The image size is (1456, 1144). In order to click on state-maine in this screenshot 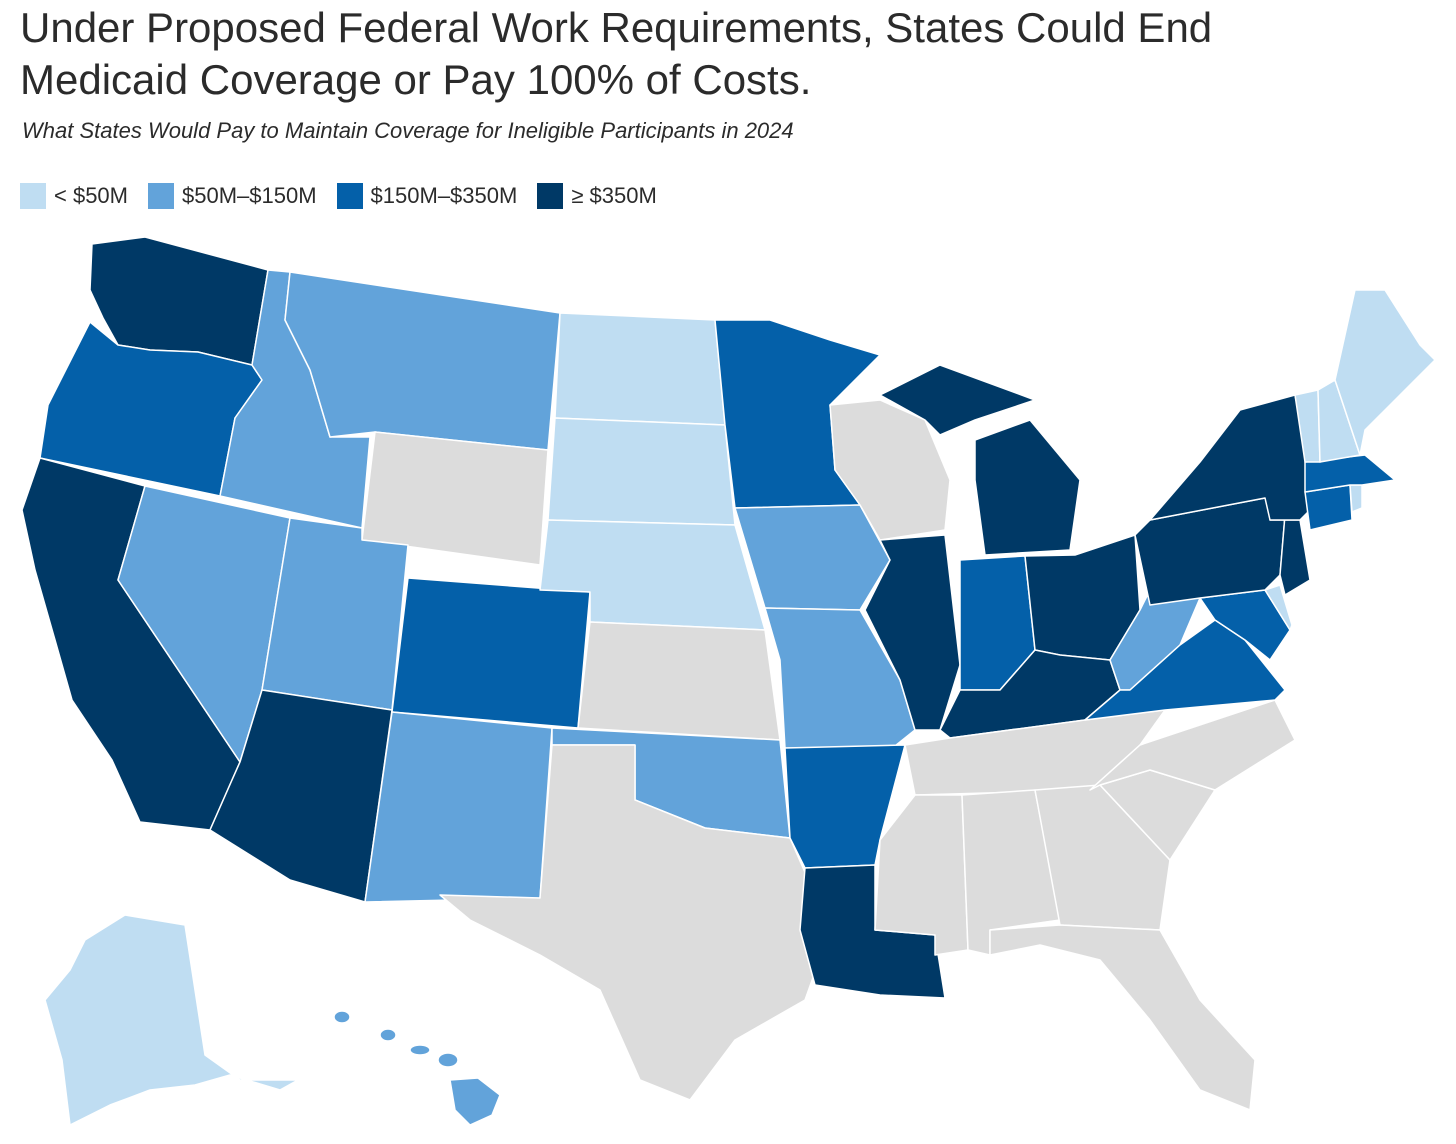, I will do `click(1385, 372)`.